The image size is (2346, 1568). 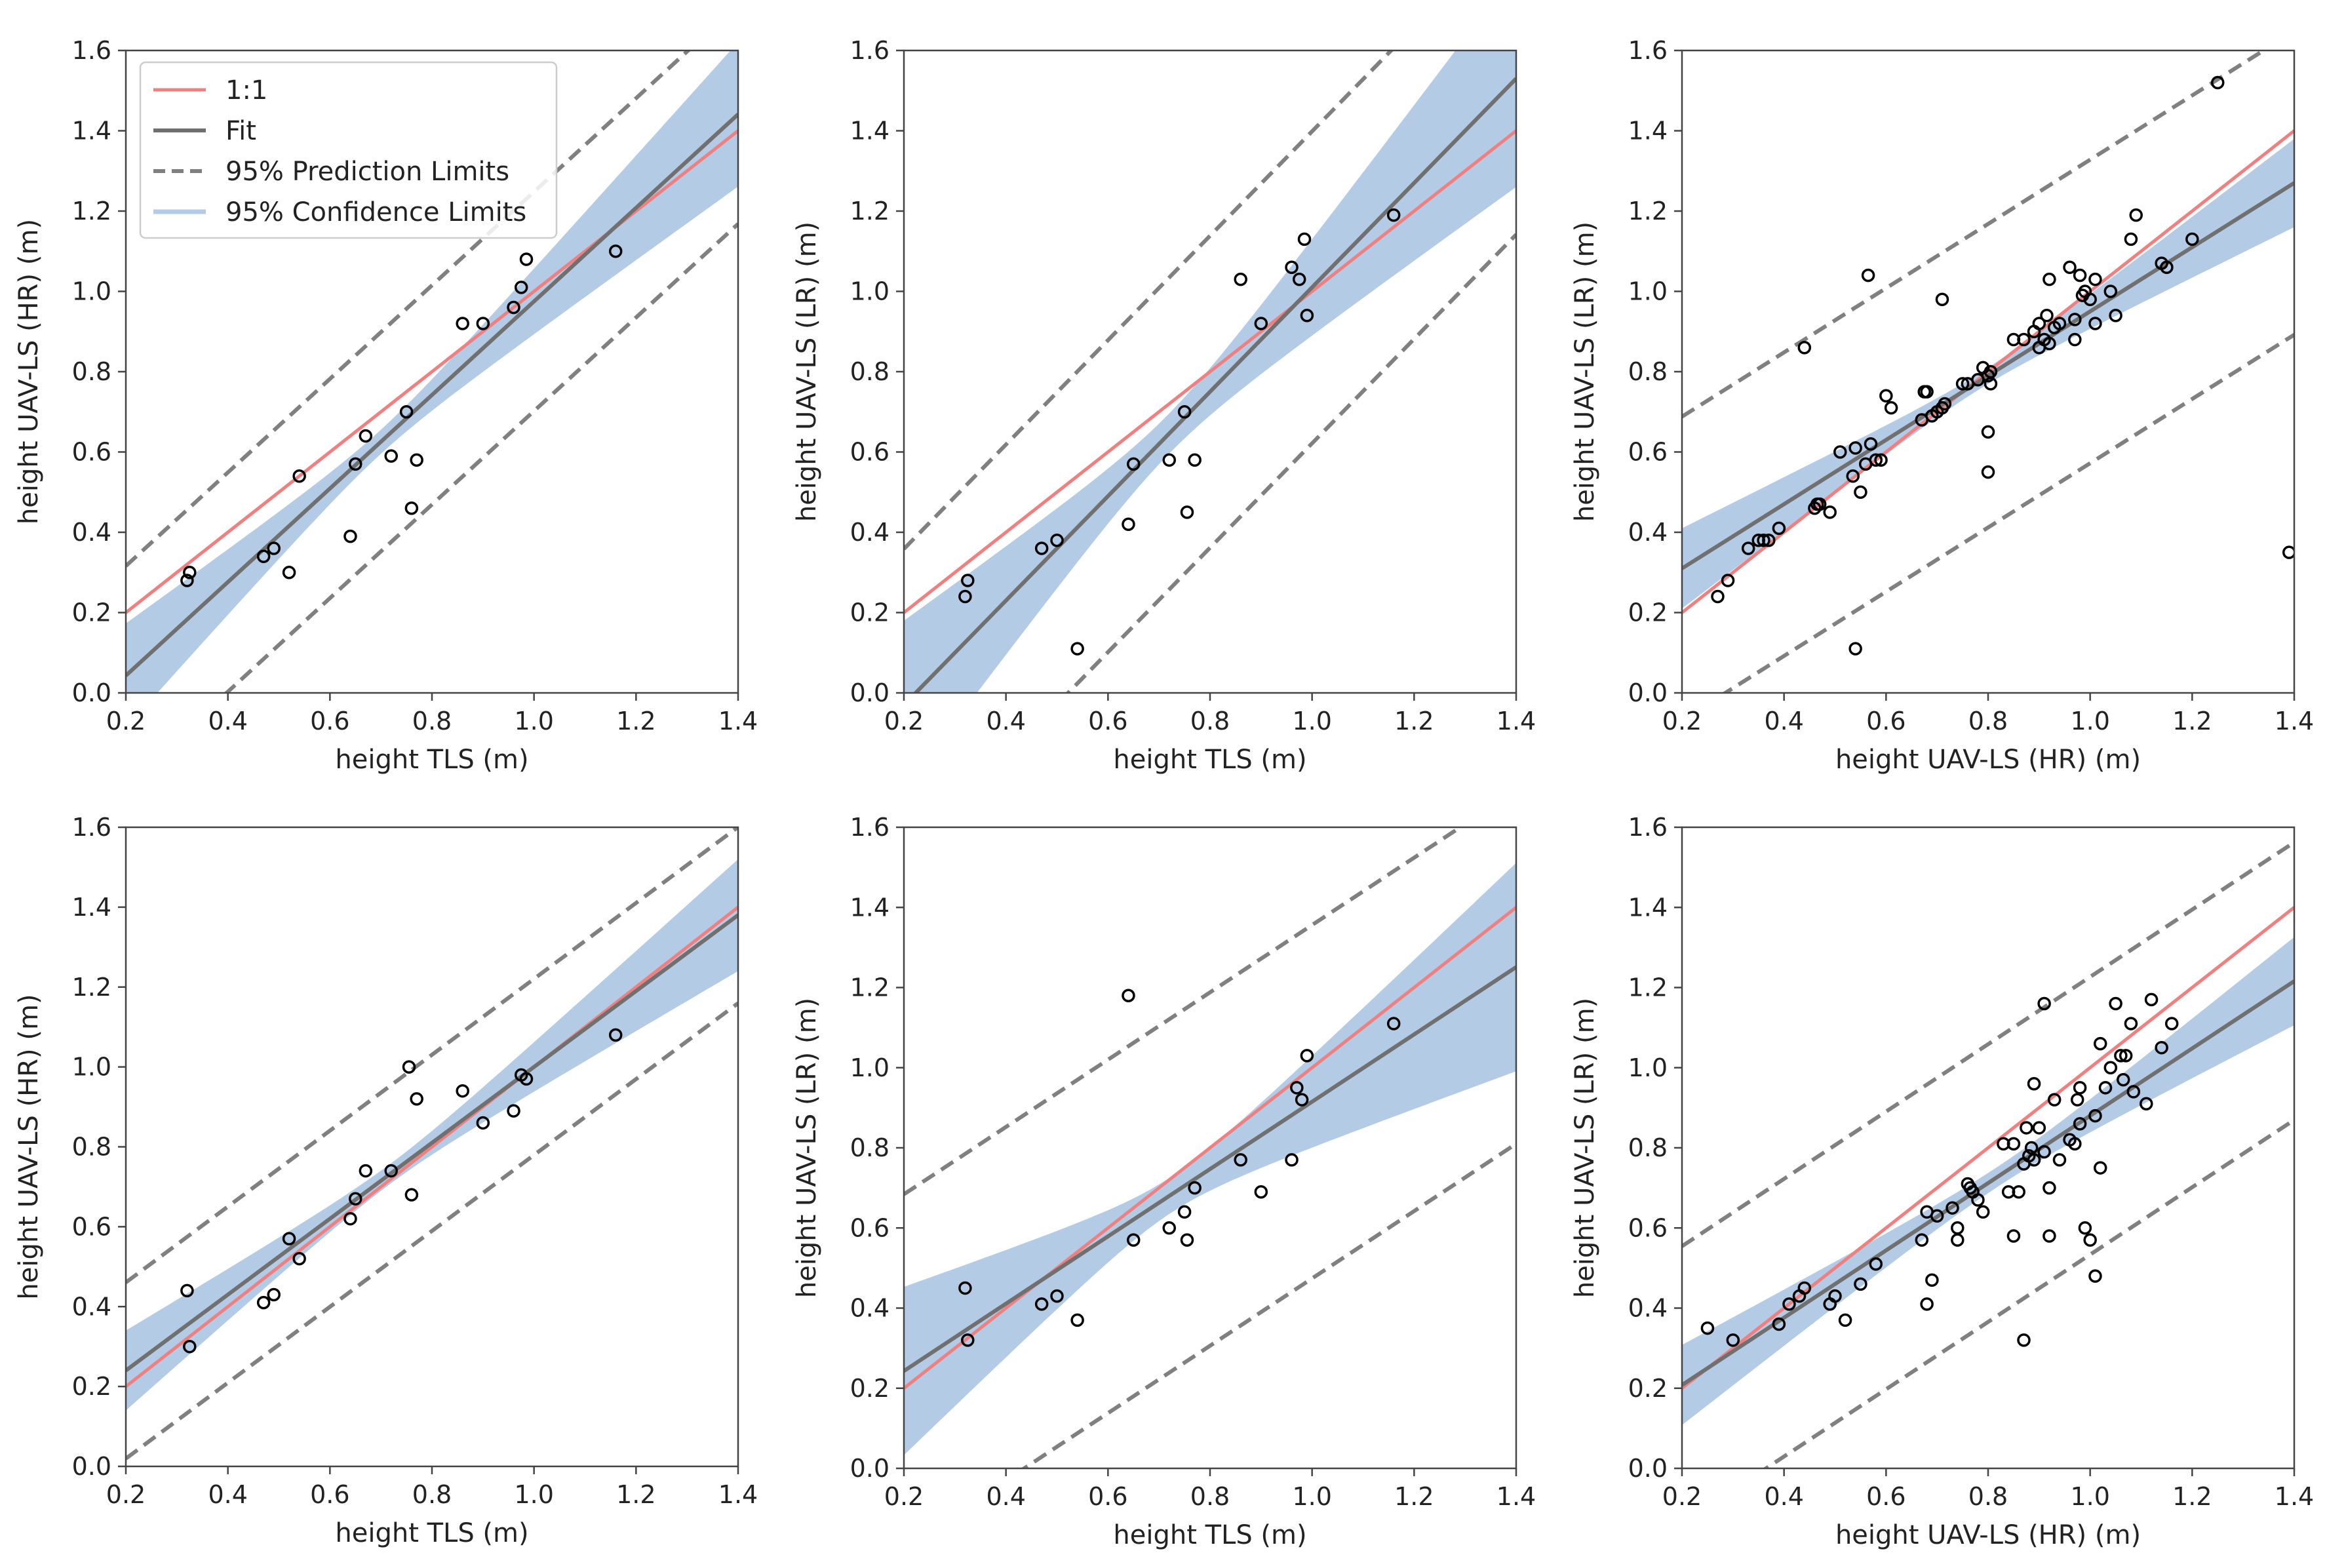 What do you see at coordinates (807, 372) in the screenshot?
I see `y-axis-label: height UAV-LS (LR) (m)` at bounding box center [807, 372].